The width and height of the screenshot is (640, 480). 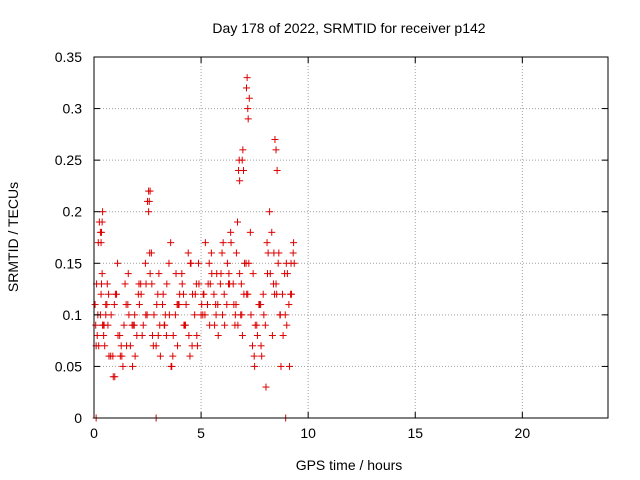 What do you see at coordinates (94, 433) in the screenshot?
I see `x-tick-label: 0` at bounding box center [94, 433].